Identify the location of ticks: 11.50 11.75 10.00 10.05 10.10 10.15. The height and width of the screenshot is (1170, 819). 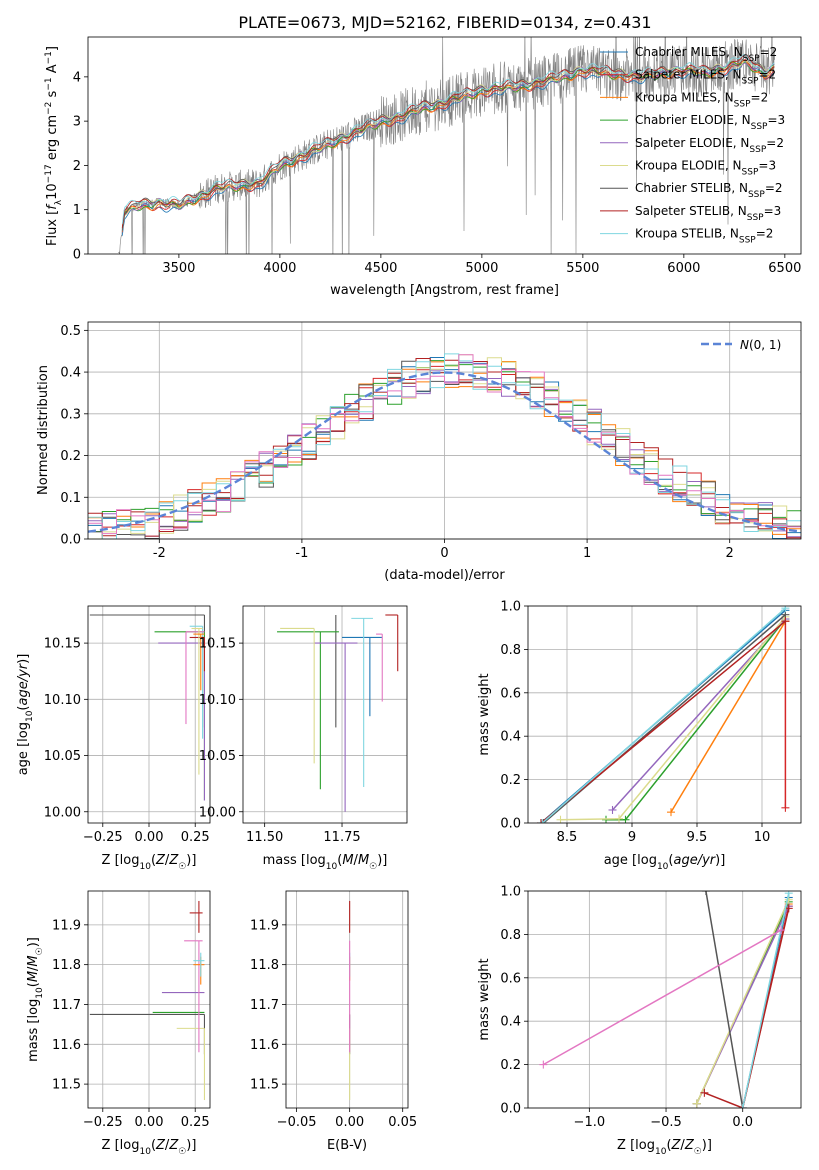
(280, 741).